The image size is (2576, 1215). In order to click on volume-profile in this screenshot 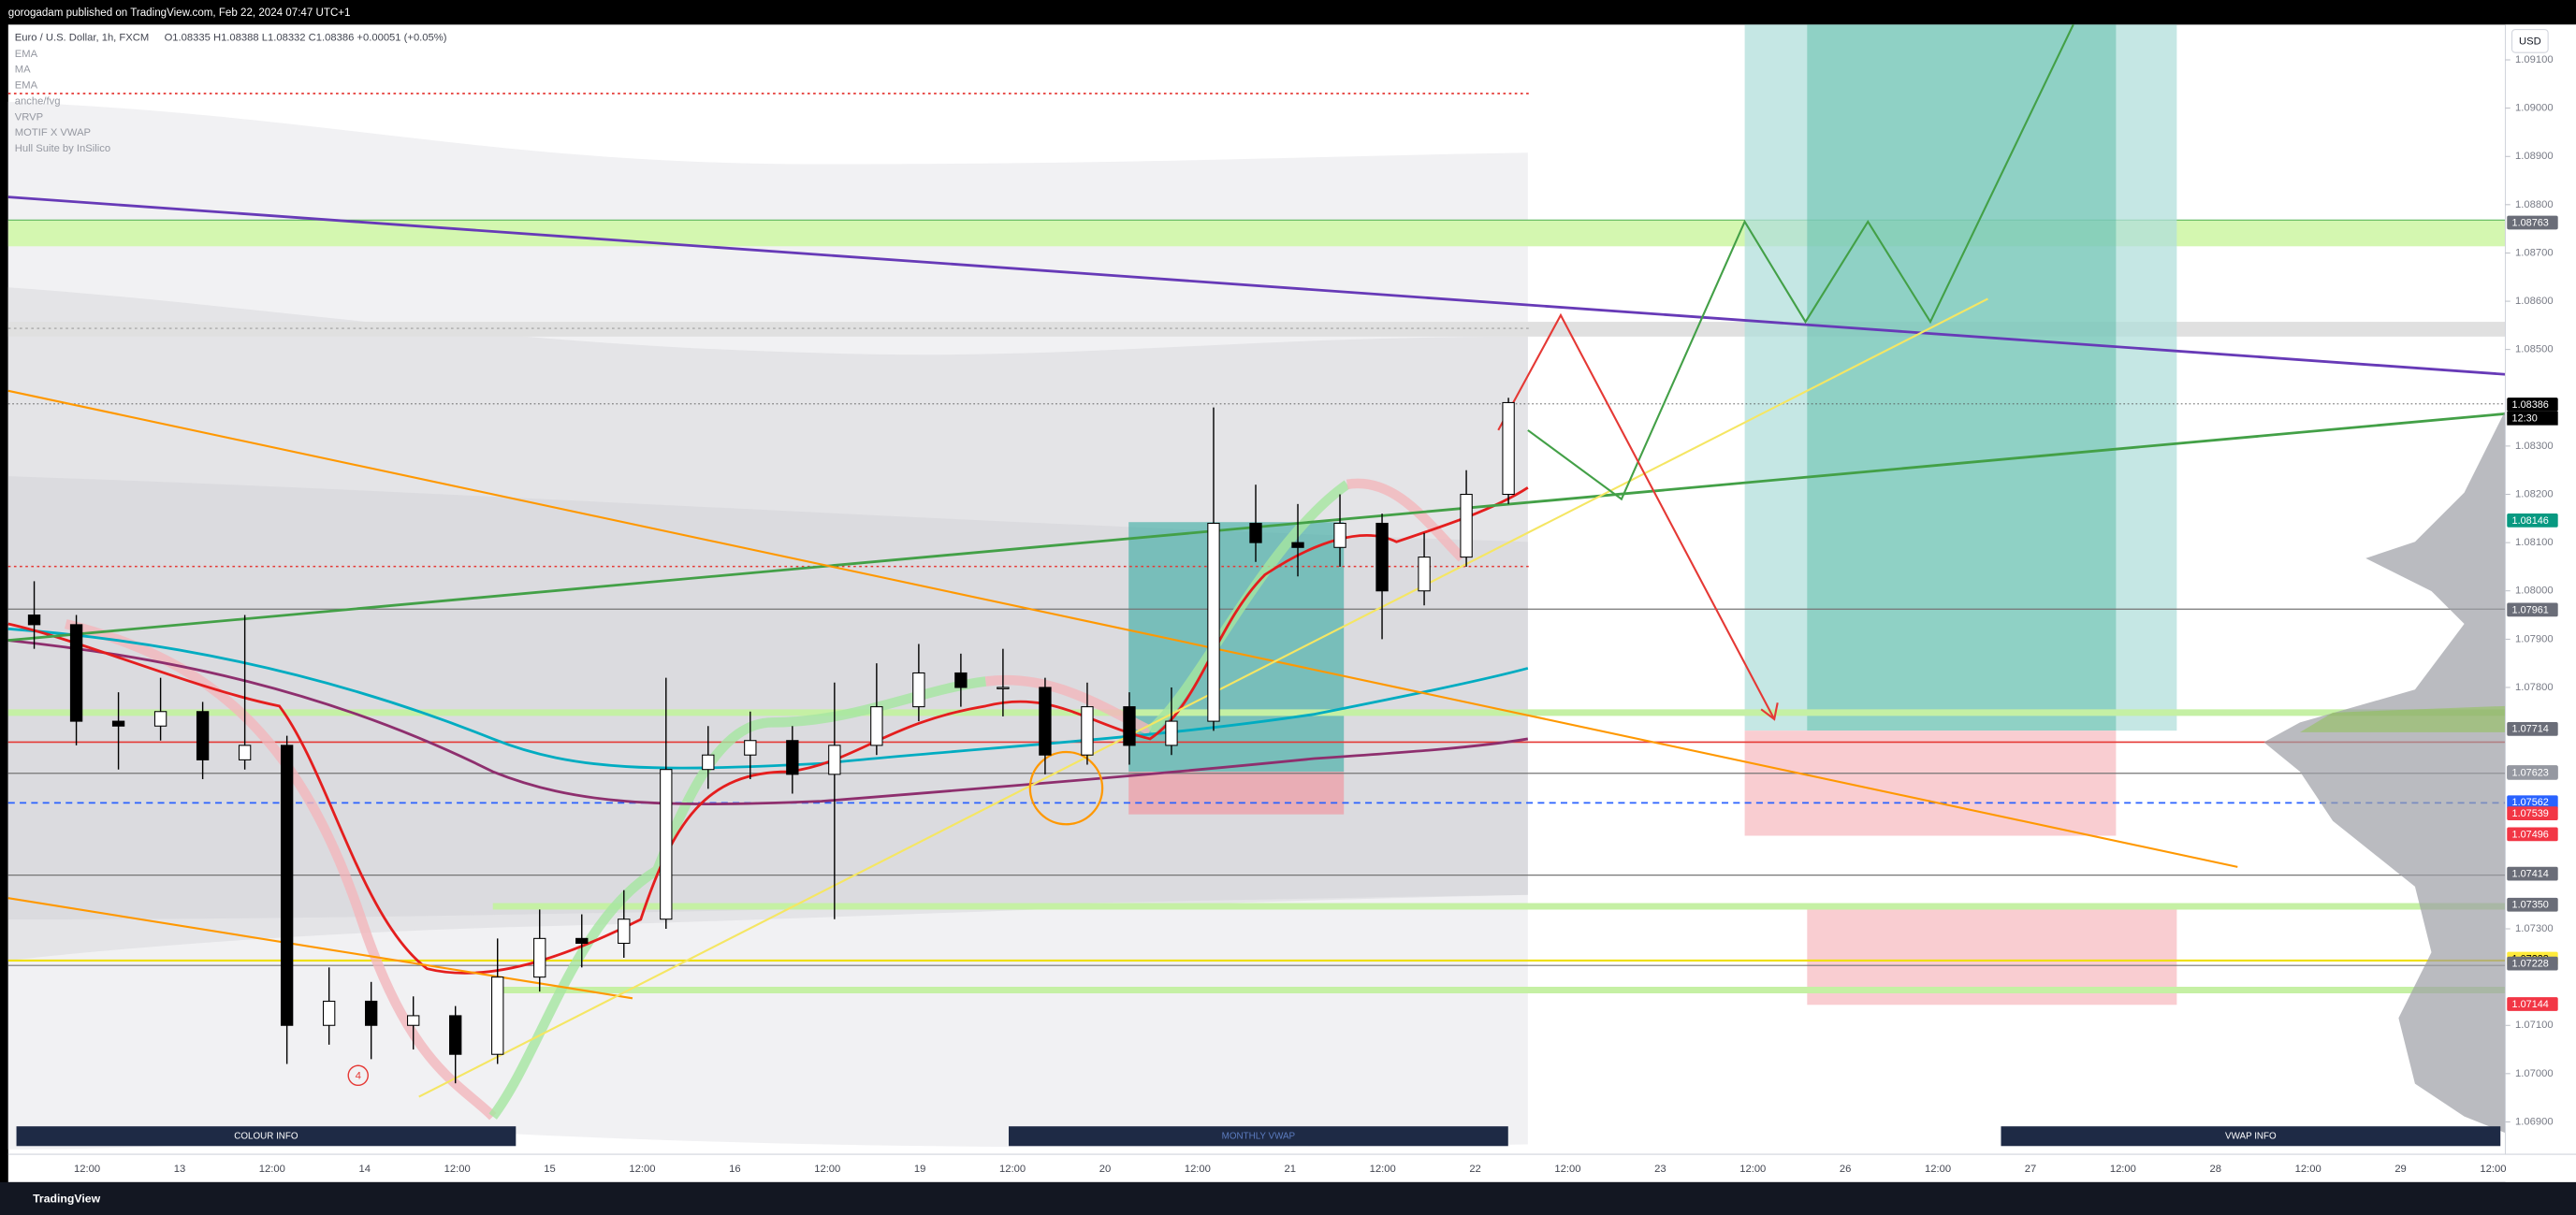, I will do `click(2384, 772)`.